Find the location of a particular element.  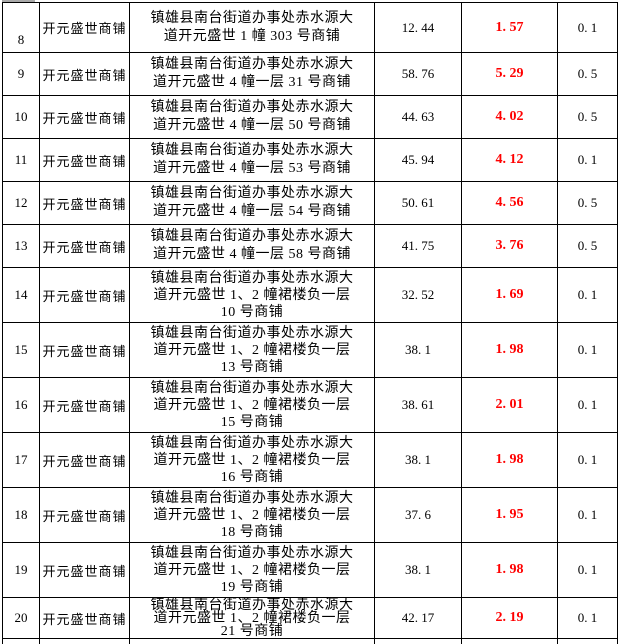

row-number-cell: 12 is located at coordinates (21, 203).